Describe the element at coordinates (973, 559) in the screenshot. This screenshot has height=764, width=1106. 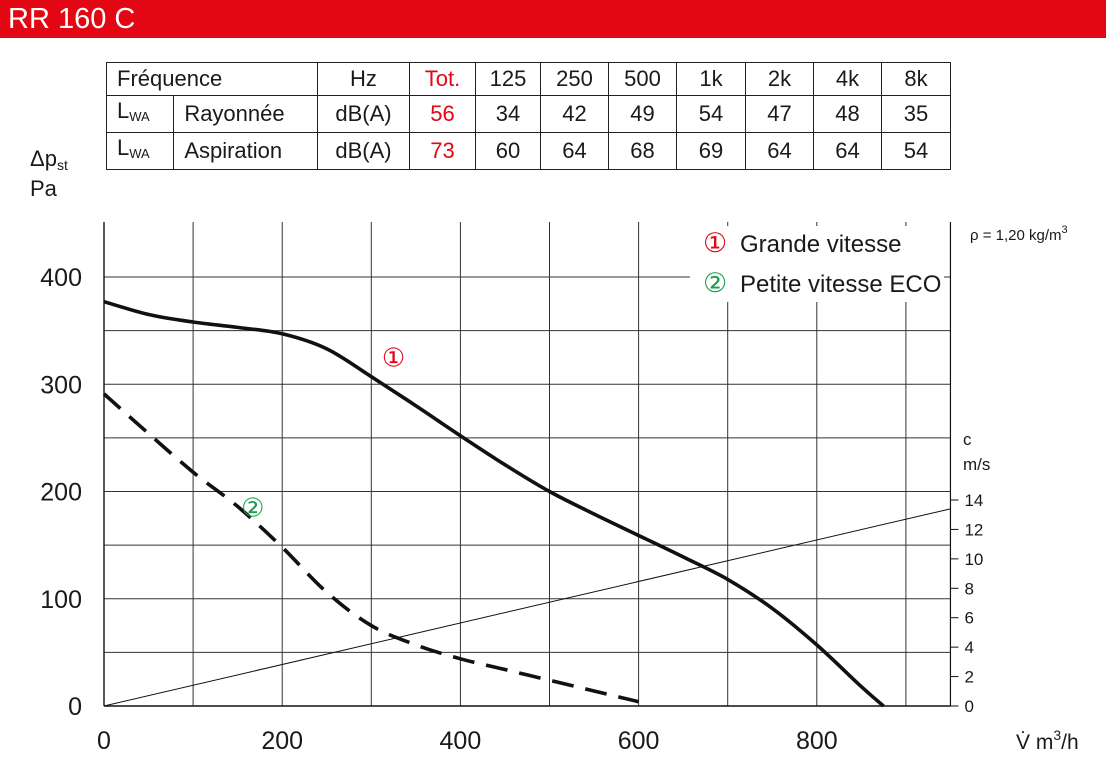
I see `velocity-tick-label: 10` at that location.